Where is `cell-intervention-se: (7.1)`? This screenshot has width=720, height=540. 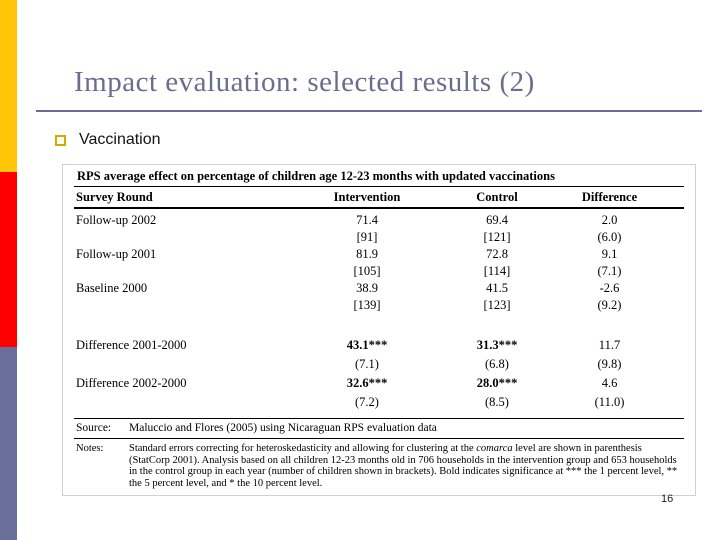
cell-intervention-se: (7.1) is located at coordinates (367, 364).